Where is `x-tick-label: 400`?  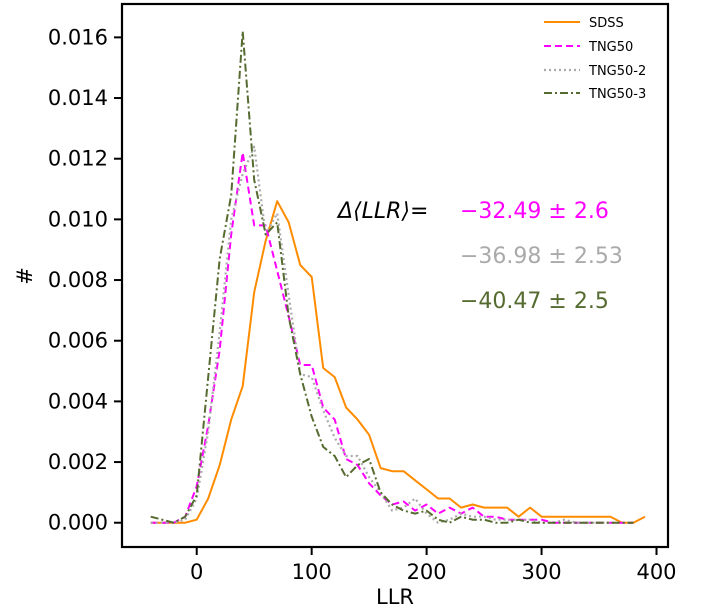
x-tick-label: 400 is located at coordinates (656, 572).